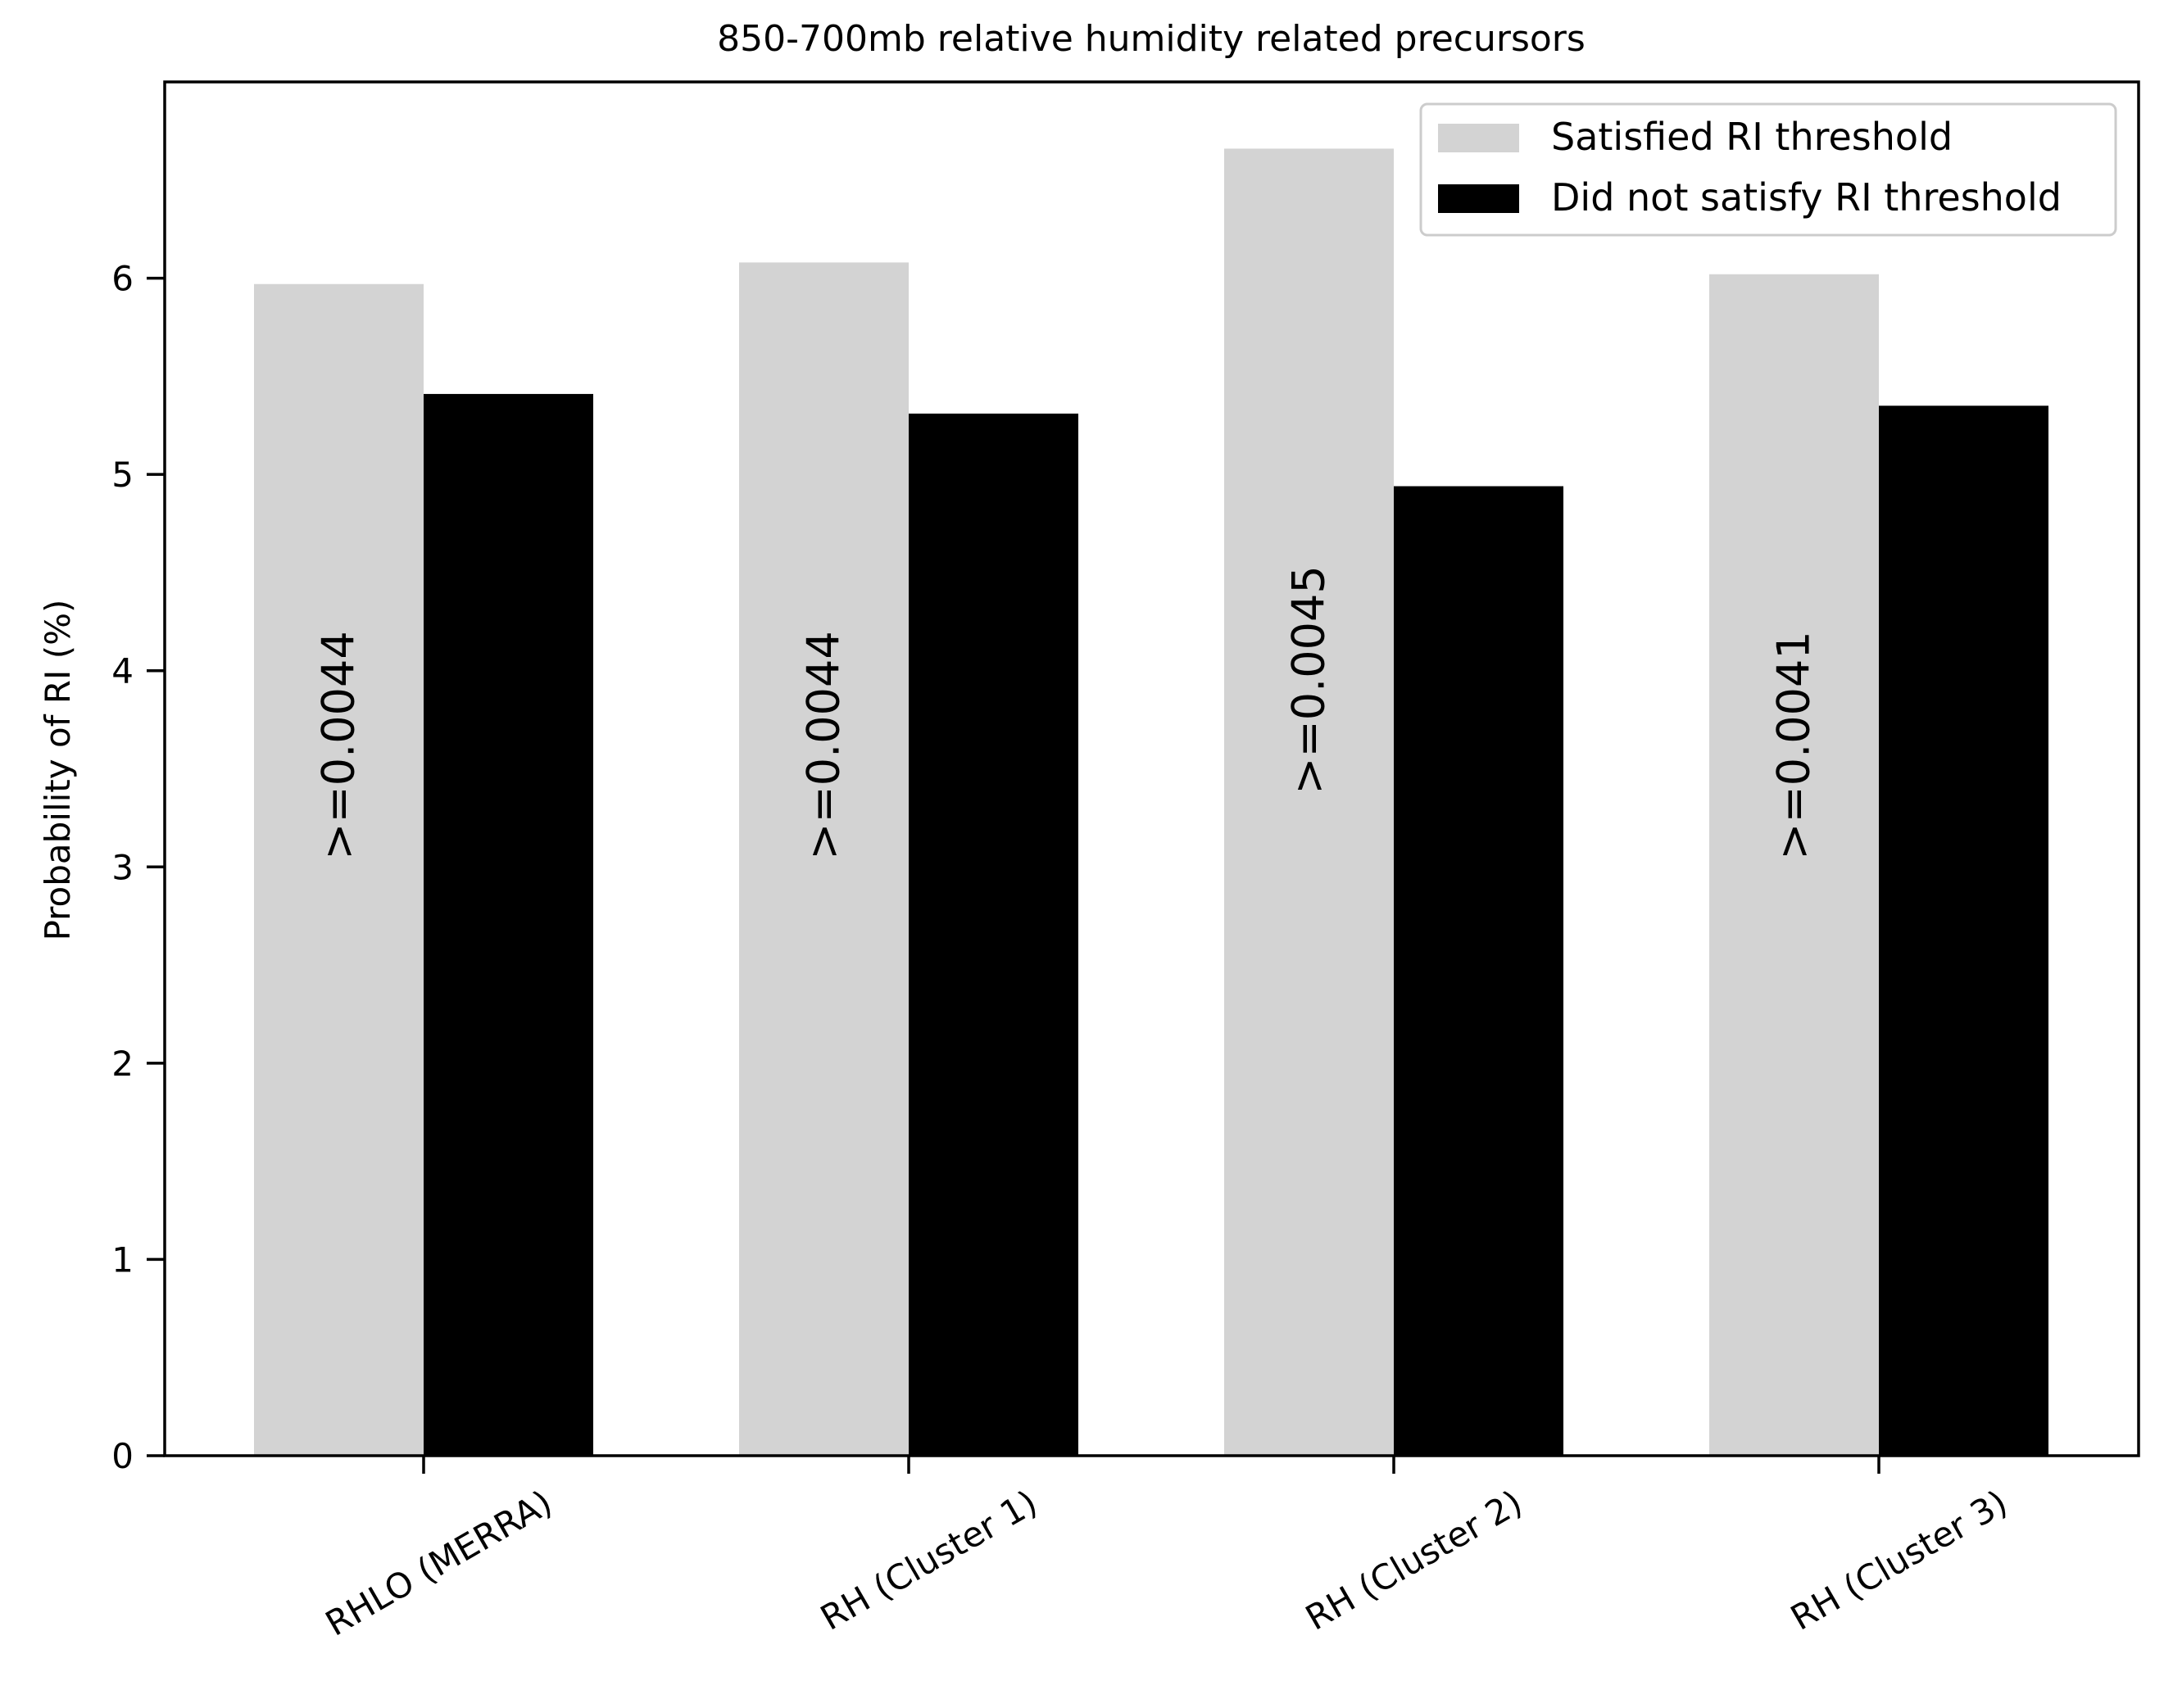 The height and width of the screenshot is (1708, 2164). What do you see at coordinates (1478, 138) in the screenshot?
I see `legend-swatch-satisfied` at bounding box center [1478, 138].